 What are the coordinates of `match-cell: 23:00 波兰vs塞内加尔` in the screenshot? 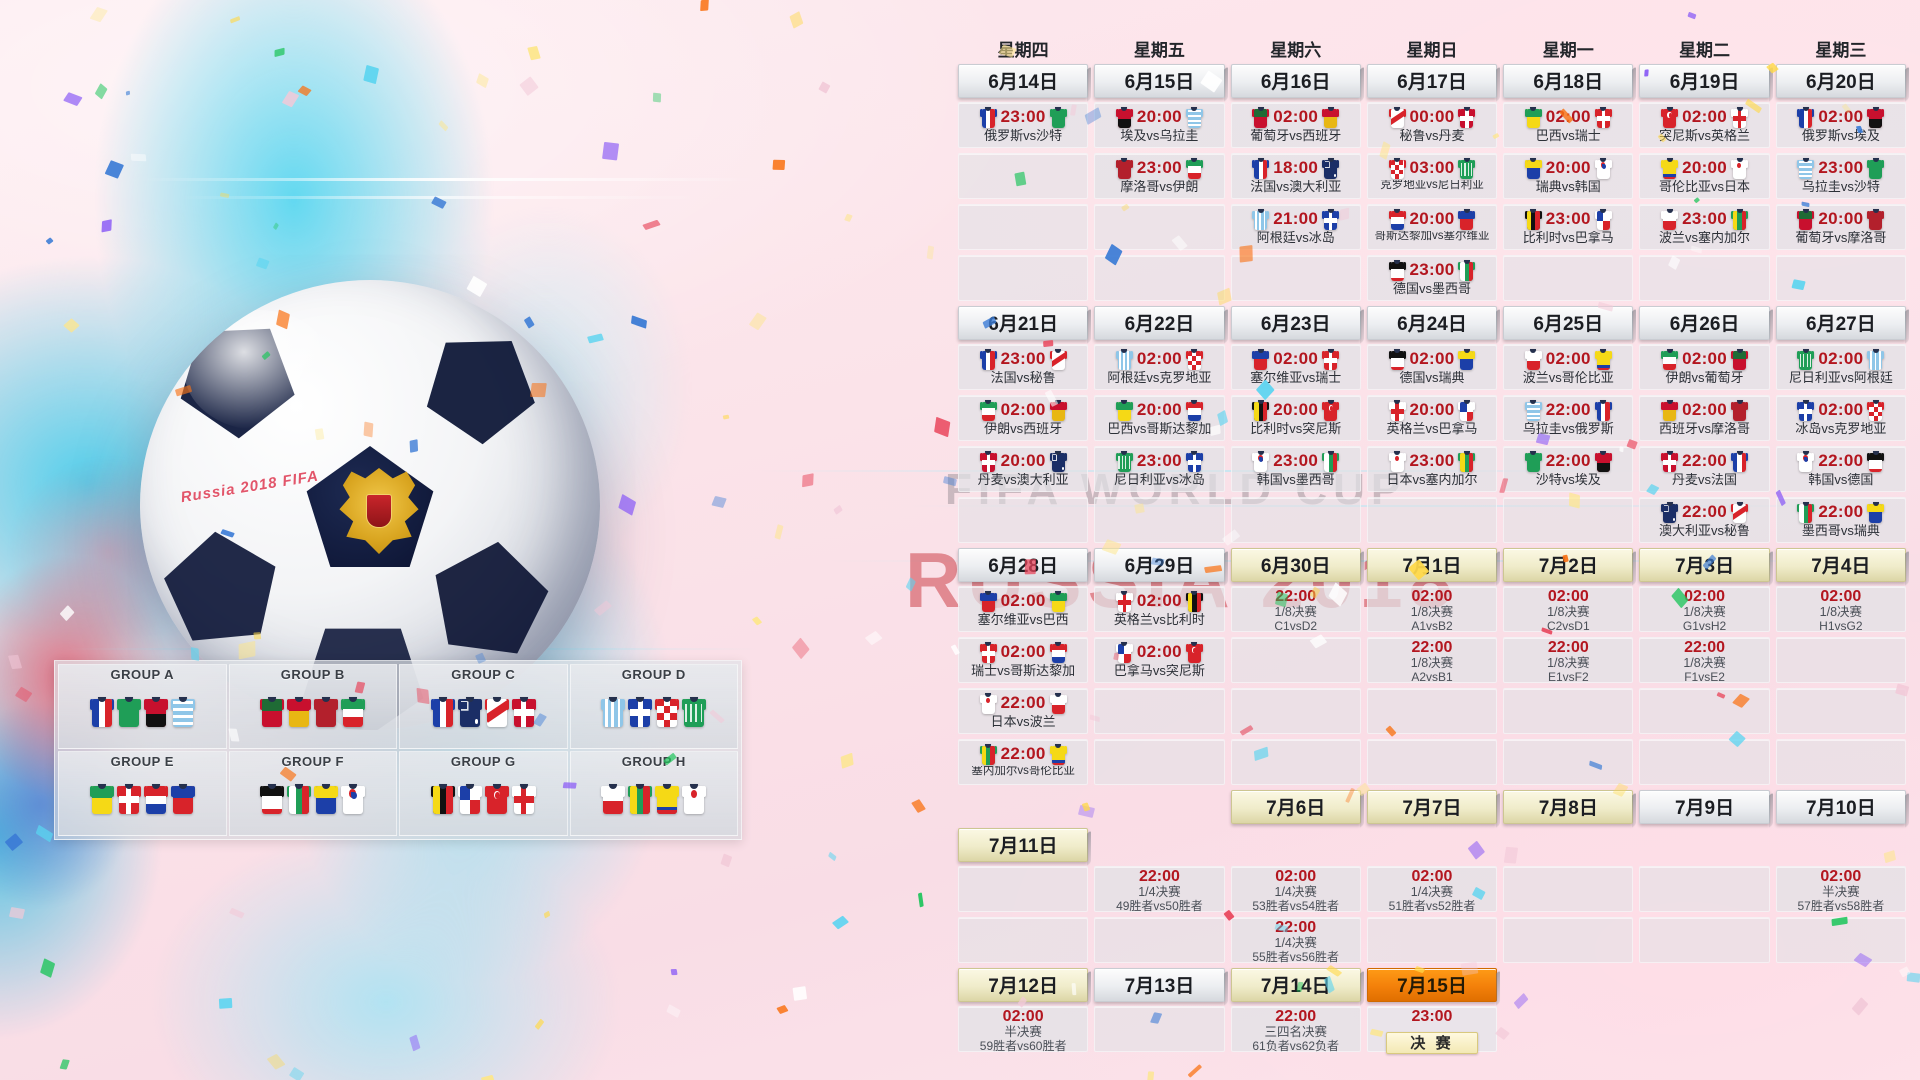 It's located at (1704, 227).